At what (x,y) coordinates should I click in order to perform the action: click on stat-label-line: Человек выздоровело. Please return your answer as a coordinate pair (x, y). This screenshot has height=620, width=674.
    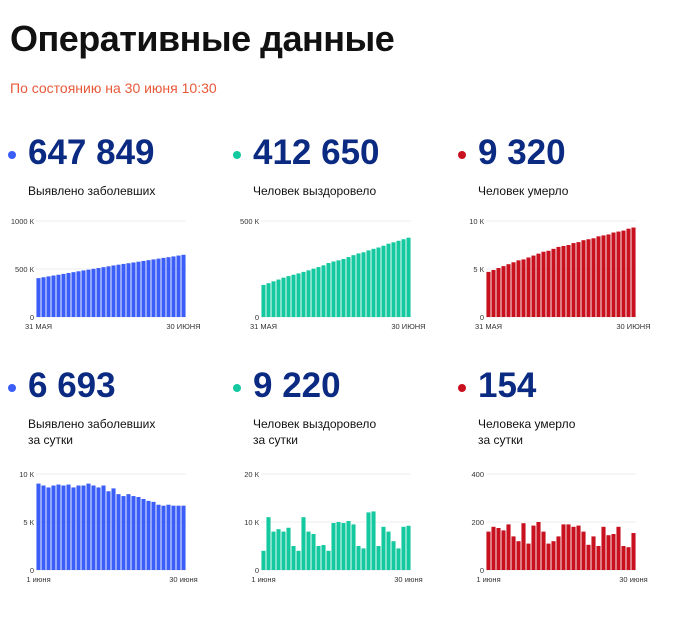
    Looking at the image, I should click on (315, 424).